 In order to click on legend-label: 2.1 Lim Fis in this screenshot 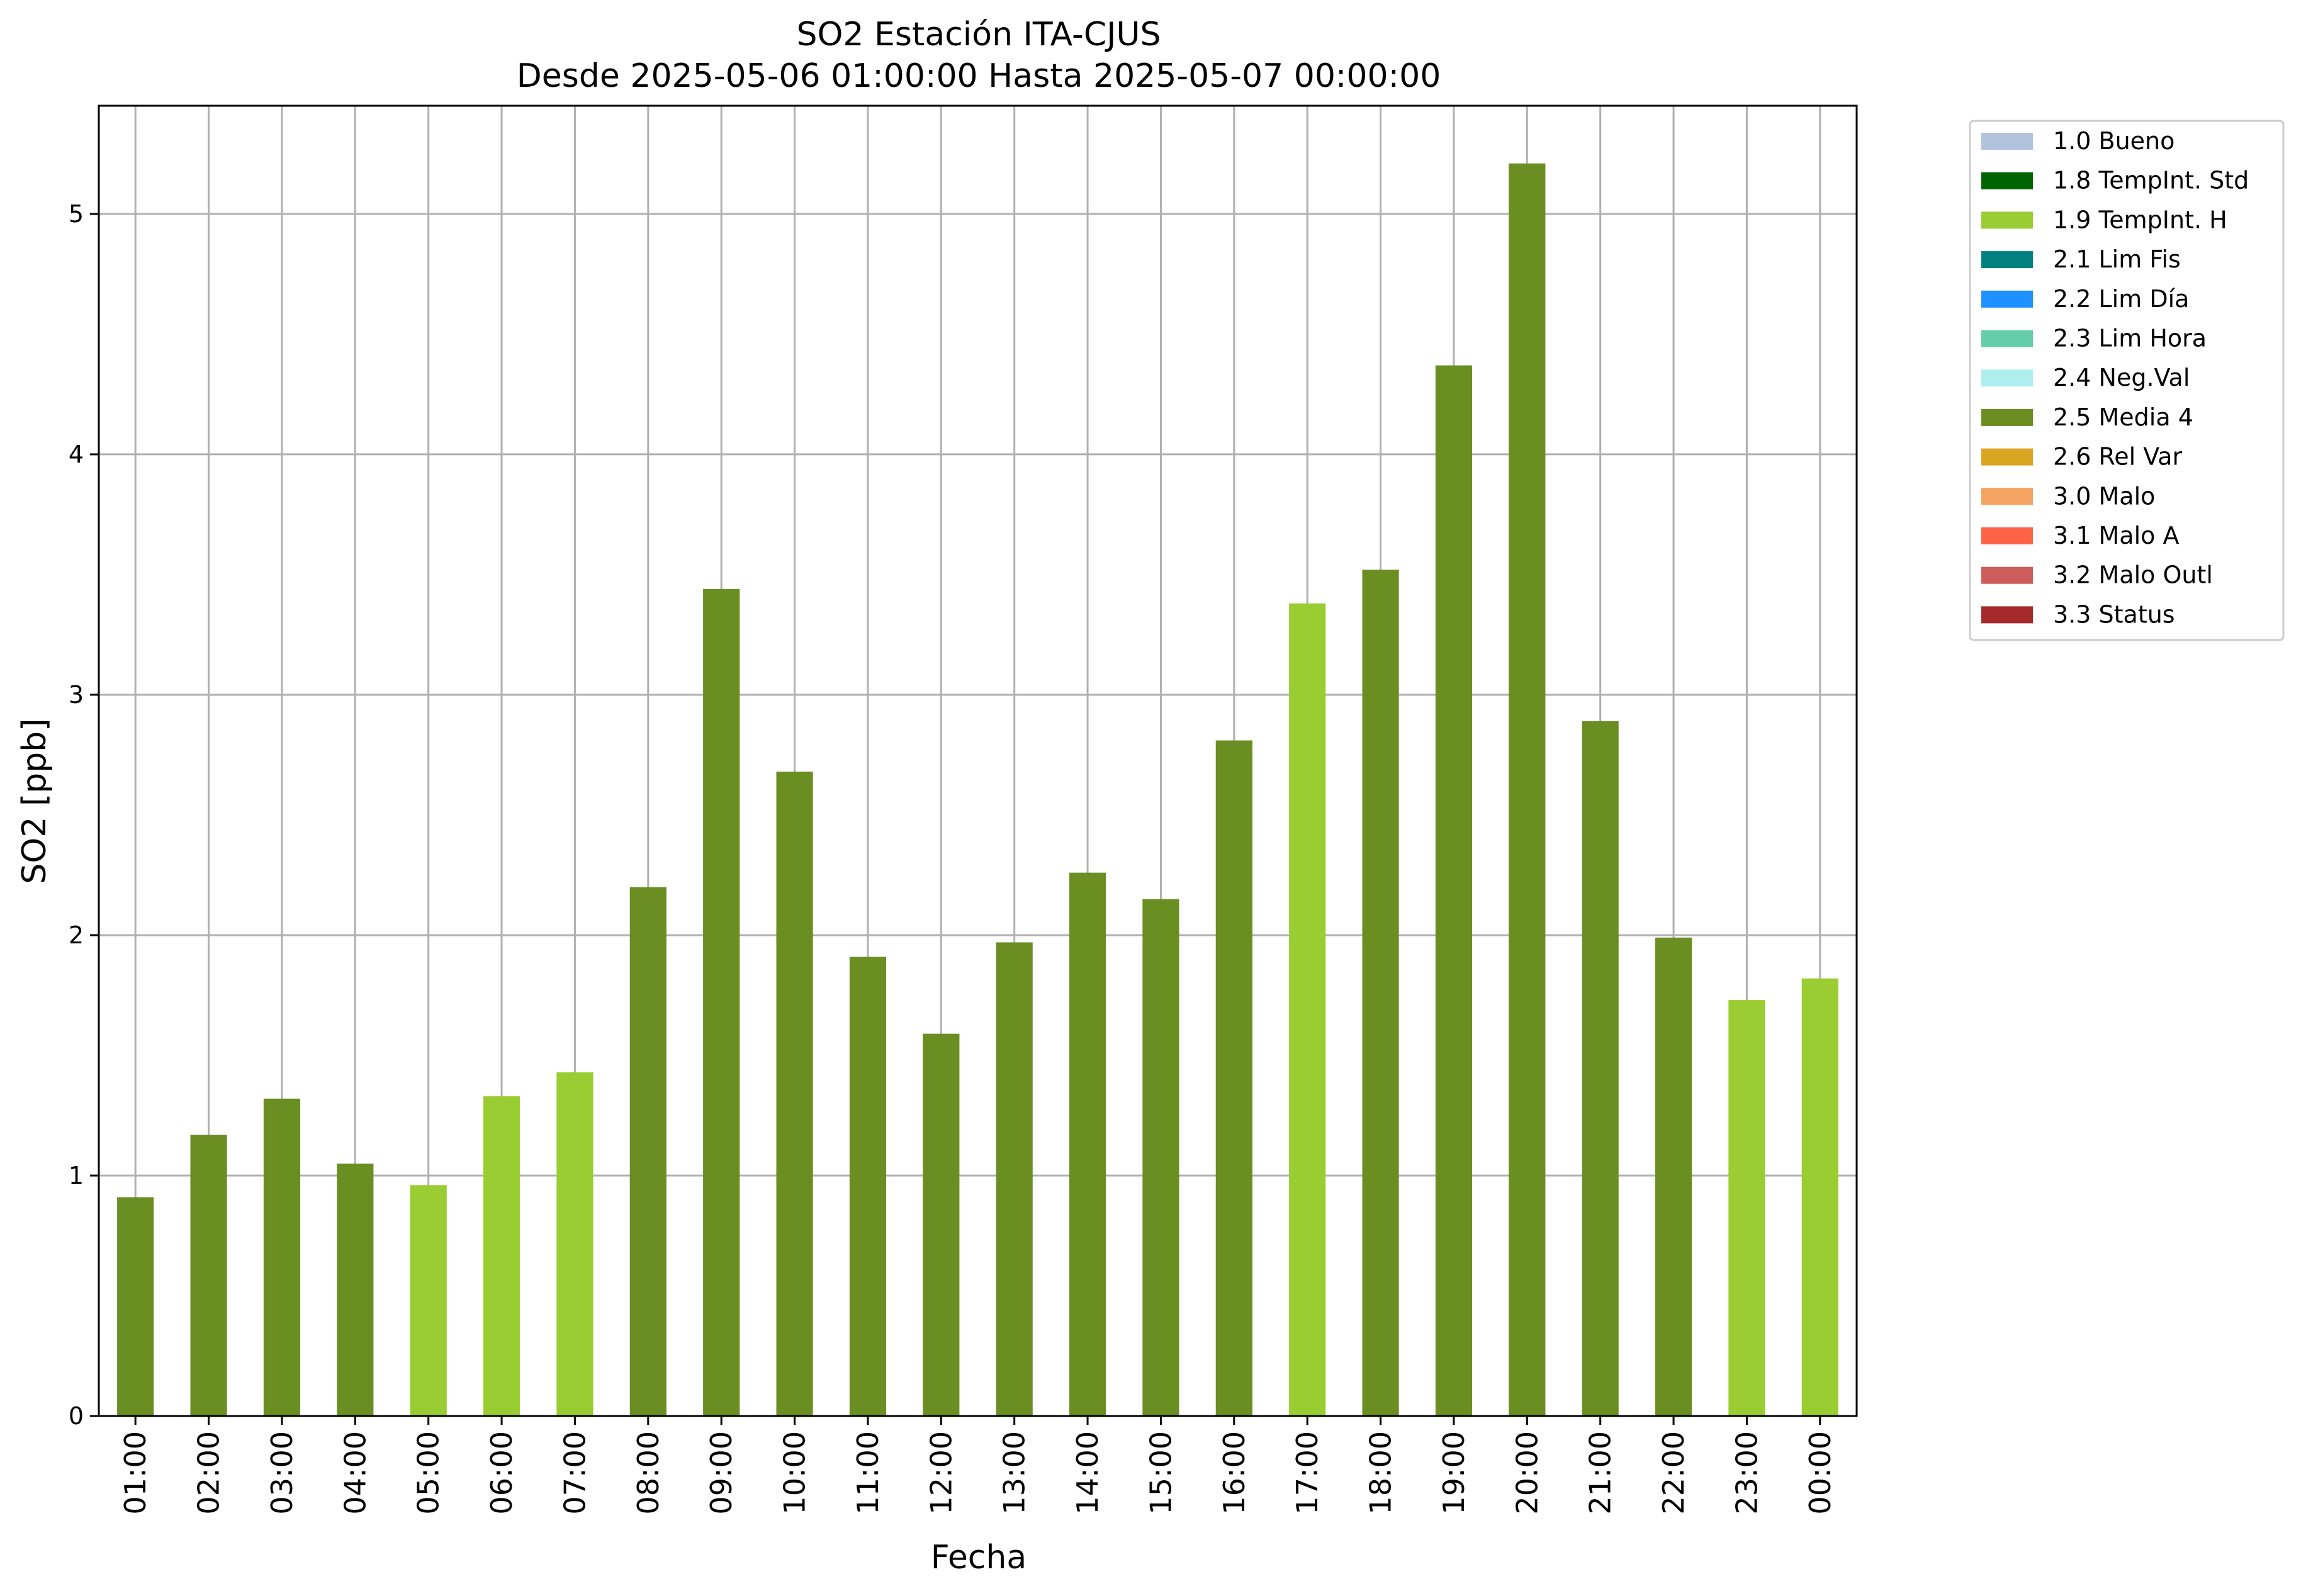, I will do `click(2117, 259)`.